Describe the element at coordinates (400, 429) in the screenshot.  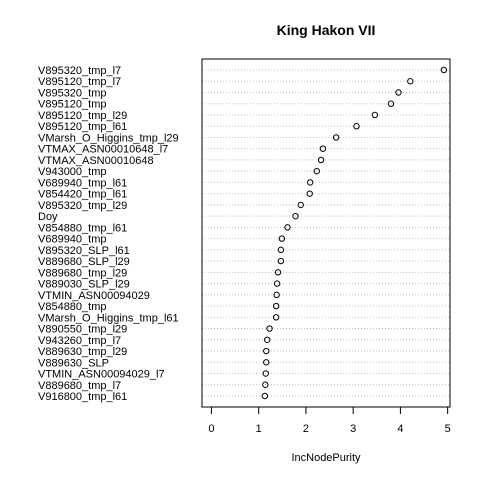
I see `x-tick-label: 4` at that location.